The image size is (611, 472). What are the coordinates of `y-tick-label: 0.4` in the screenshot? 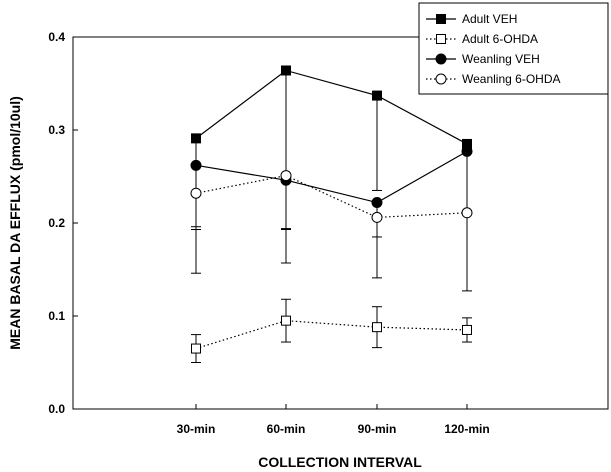 It's located at (56, 37).